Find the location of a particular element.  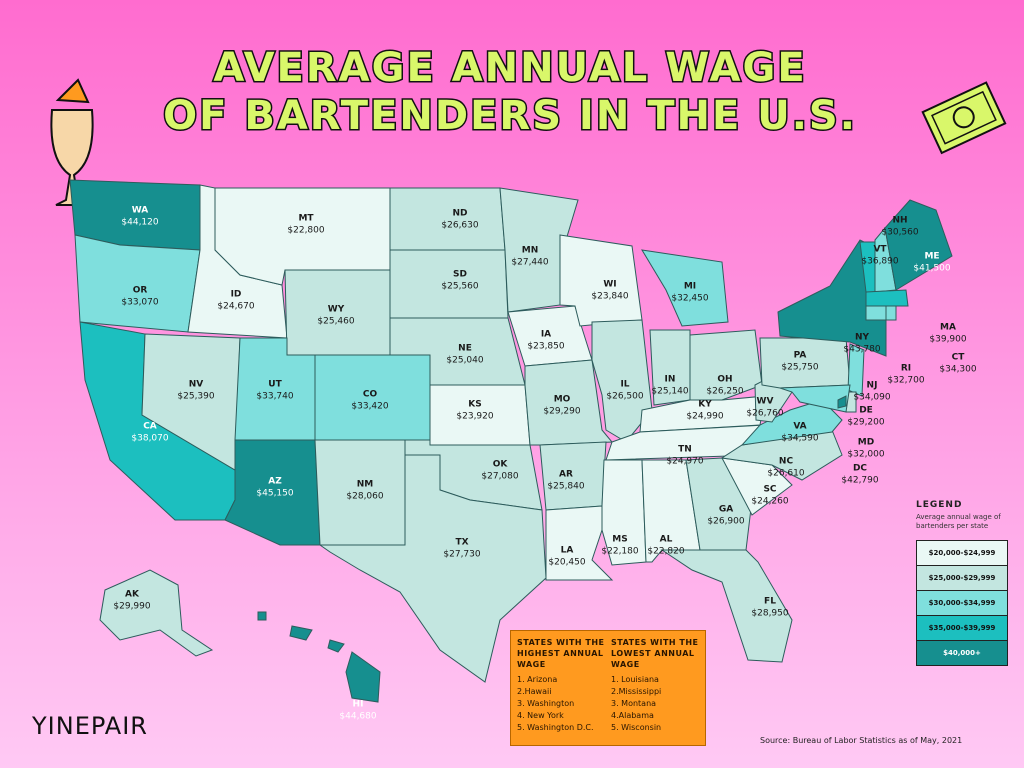

list-item: 1. Arizona is located at coordinates (537, 679).